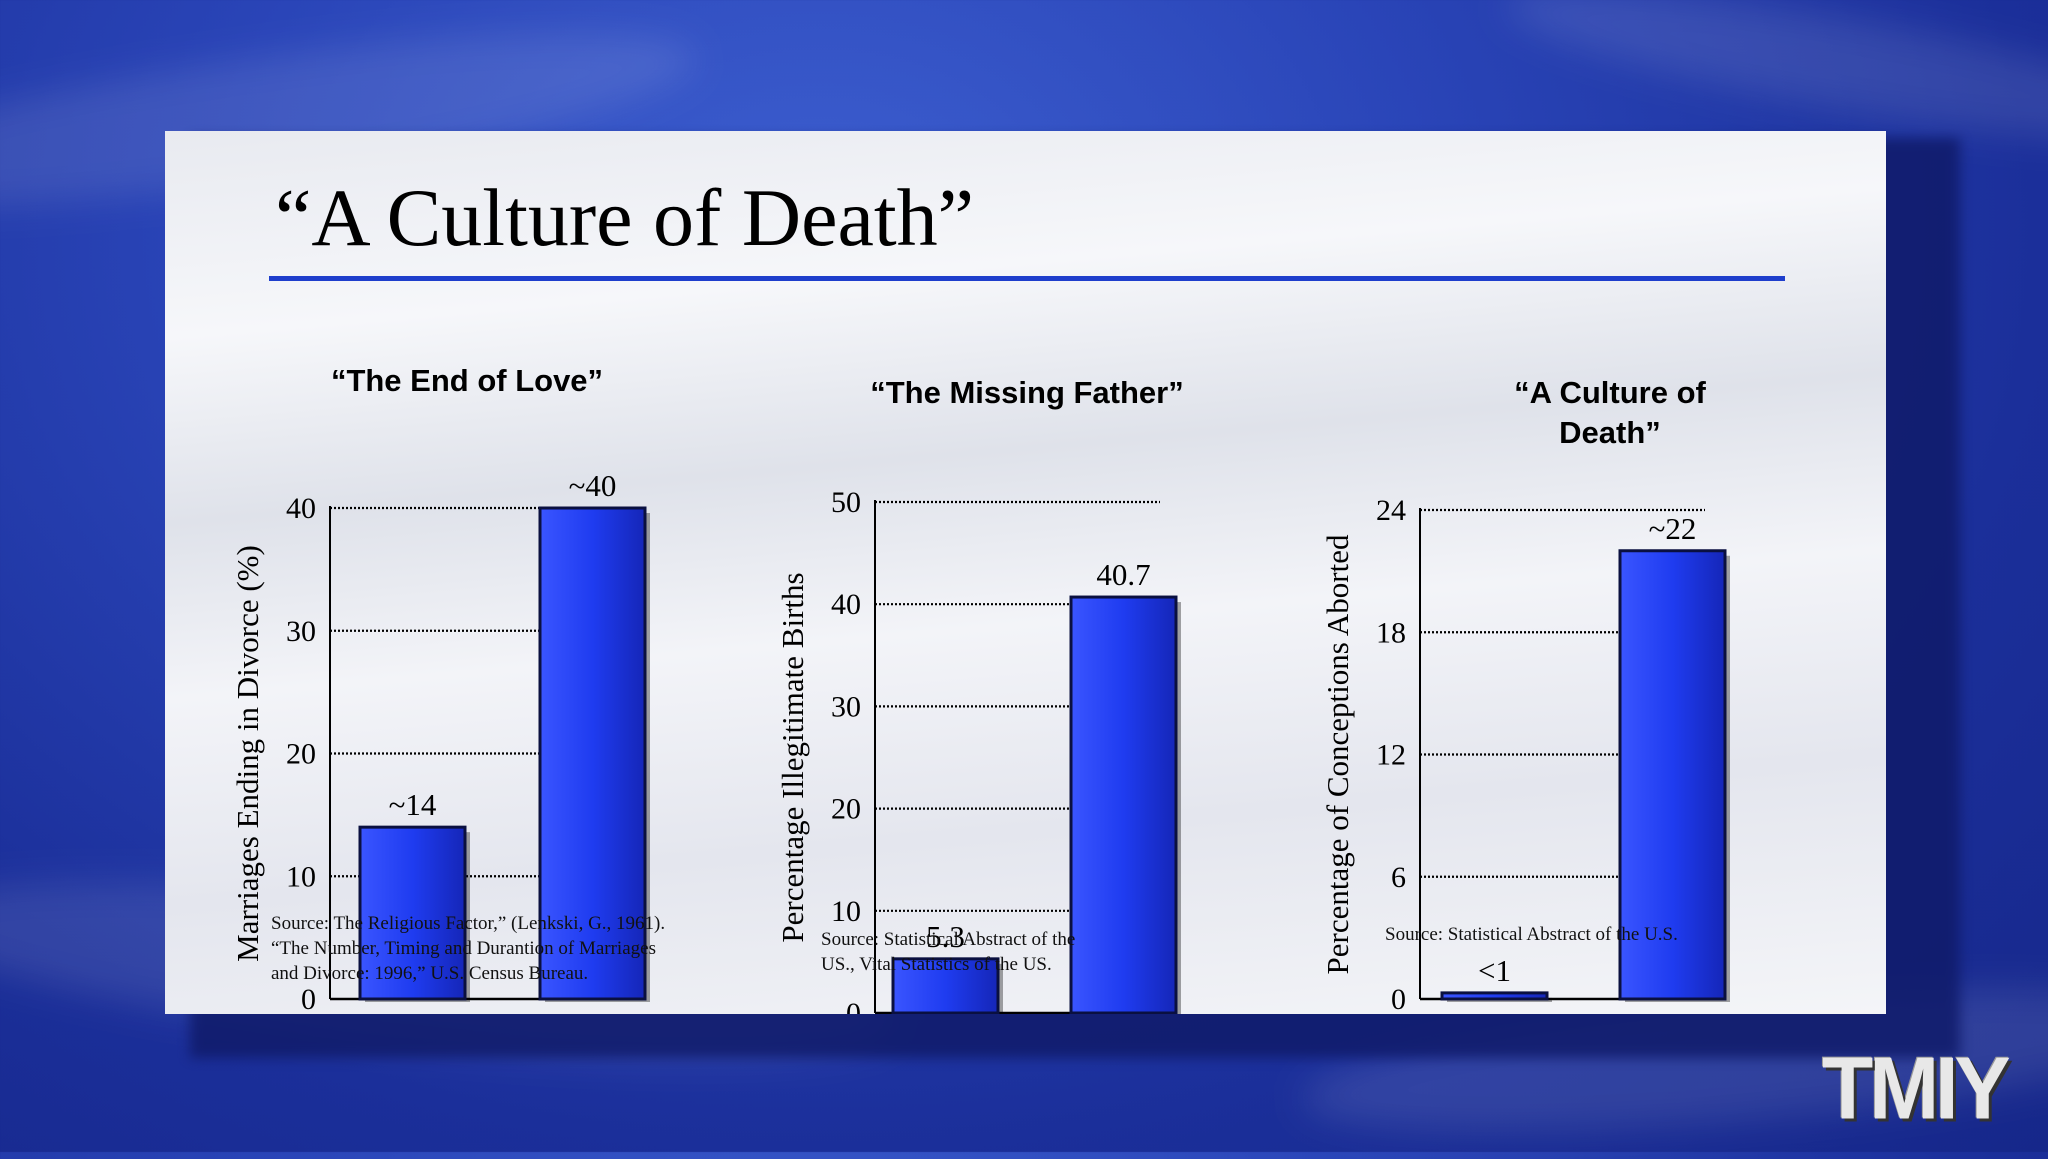 The image size is (2048, 1159). Describe the element at coordinates (792, 757) in the screenshot. I see `y-axis-label: Percentage Illegitimate Births` at that location.